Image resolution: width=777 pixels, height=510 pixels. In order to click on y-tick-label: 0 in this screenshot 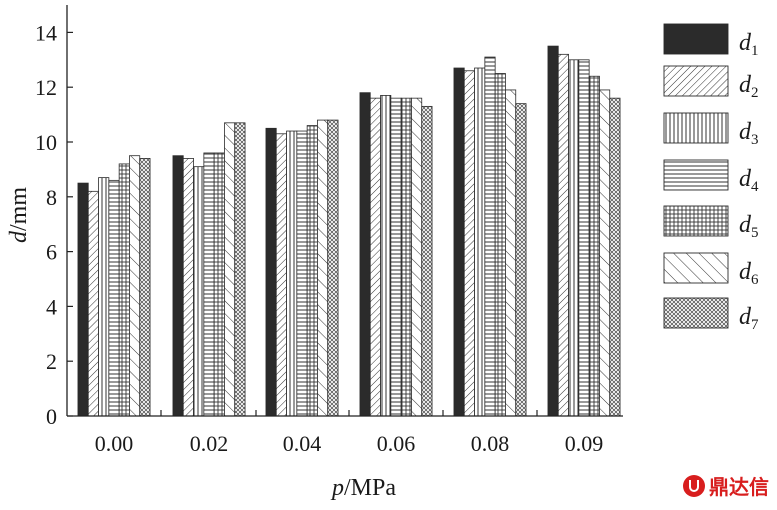, I will do `click(51, 416)`.